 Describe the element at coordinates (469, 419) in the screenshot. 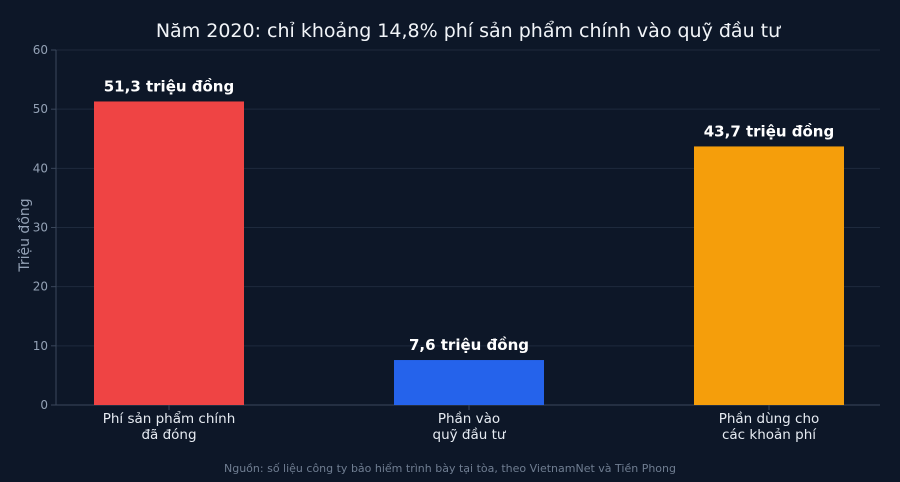

I see `x-tick-label: Phần vào` at that location.